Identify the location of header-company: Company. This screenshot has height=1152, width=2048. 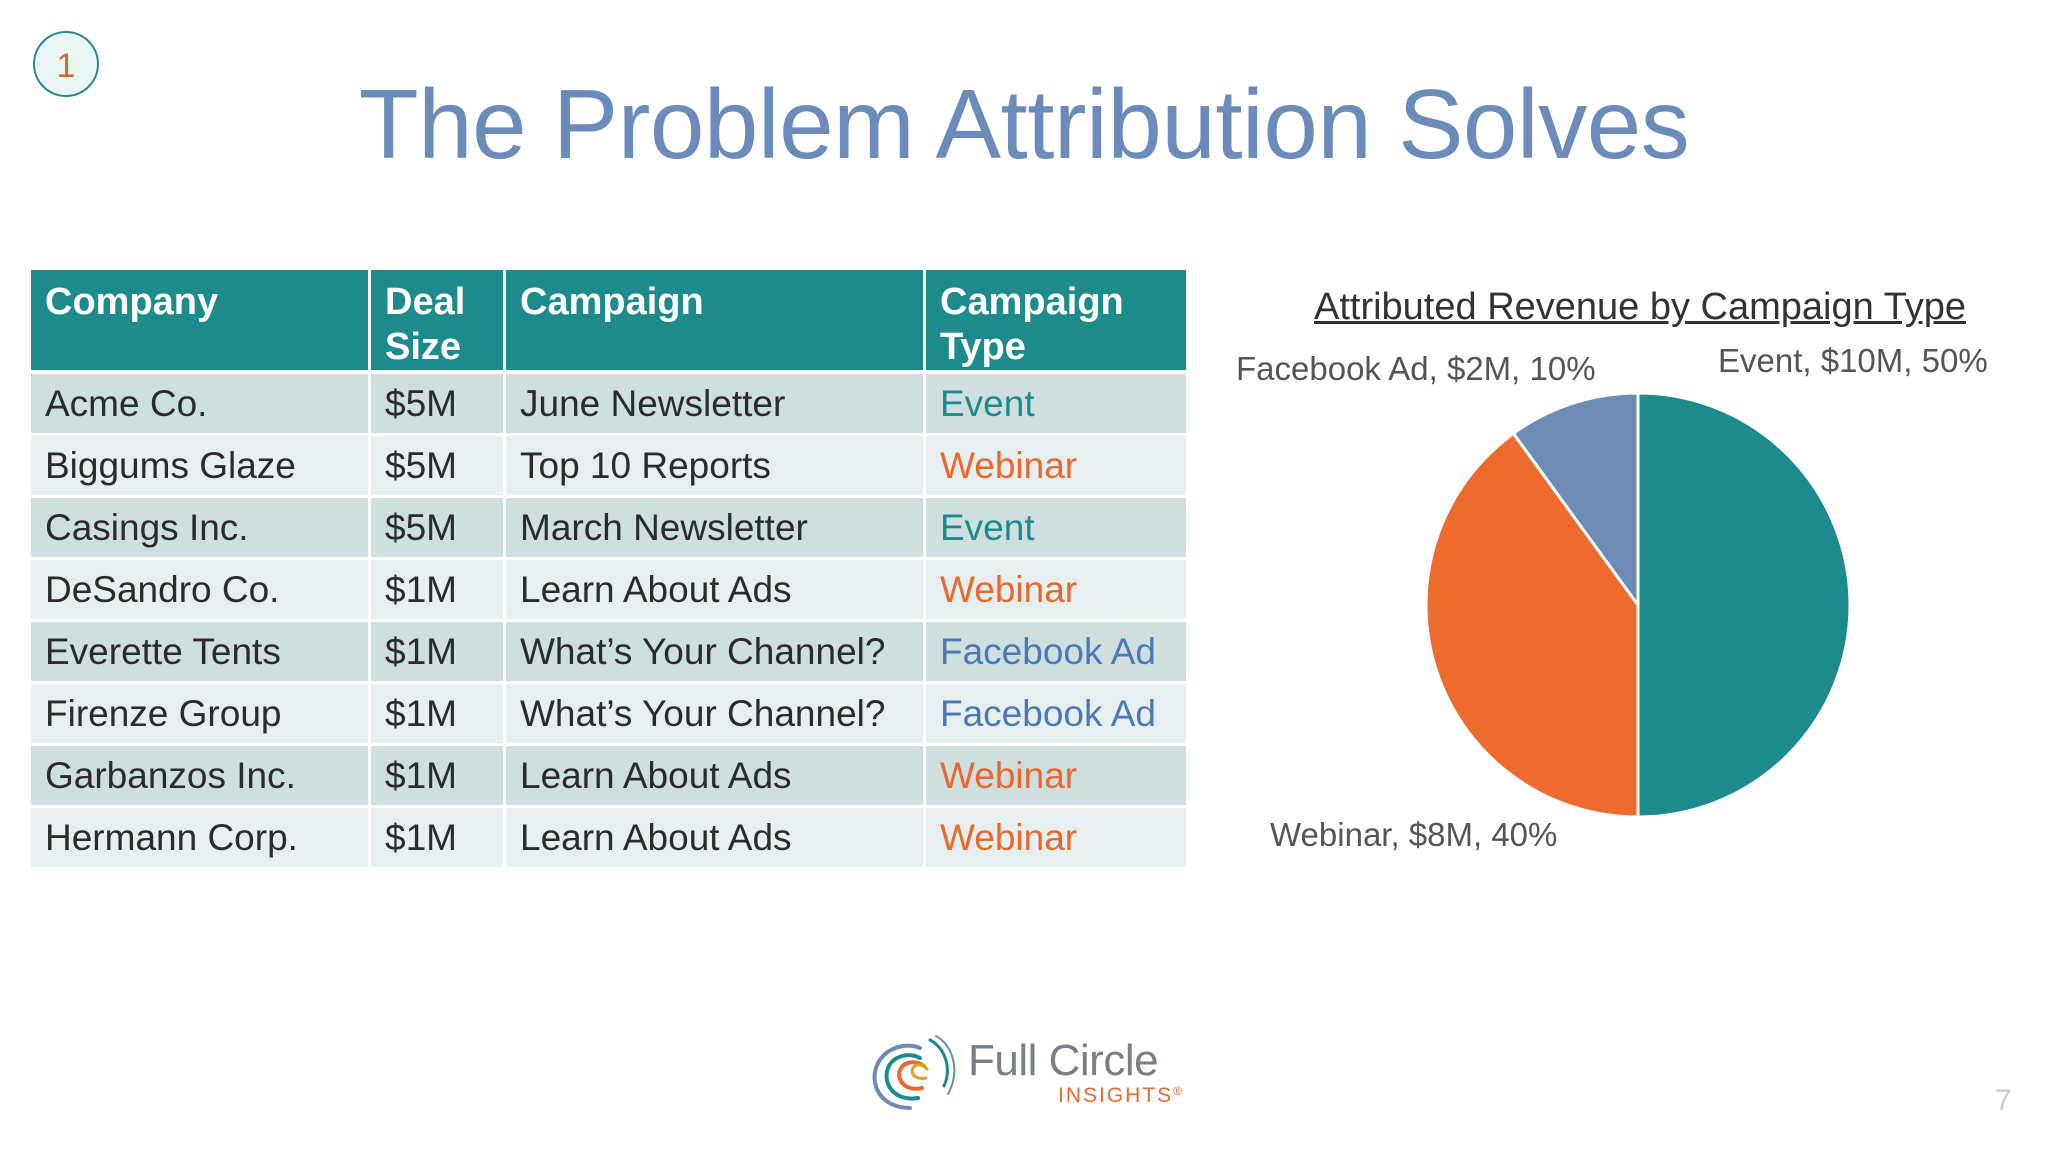
(201, 322).